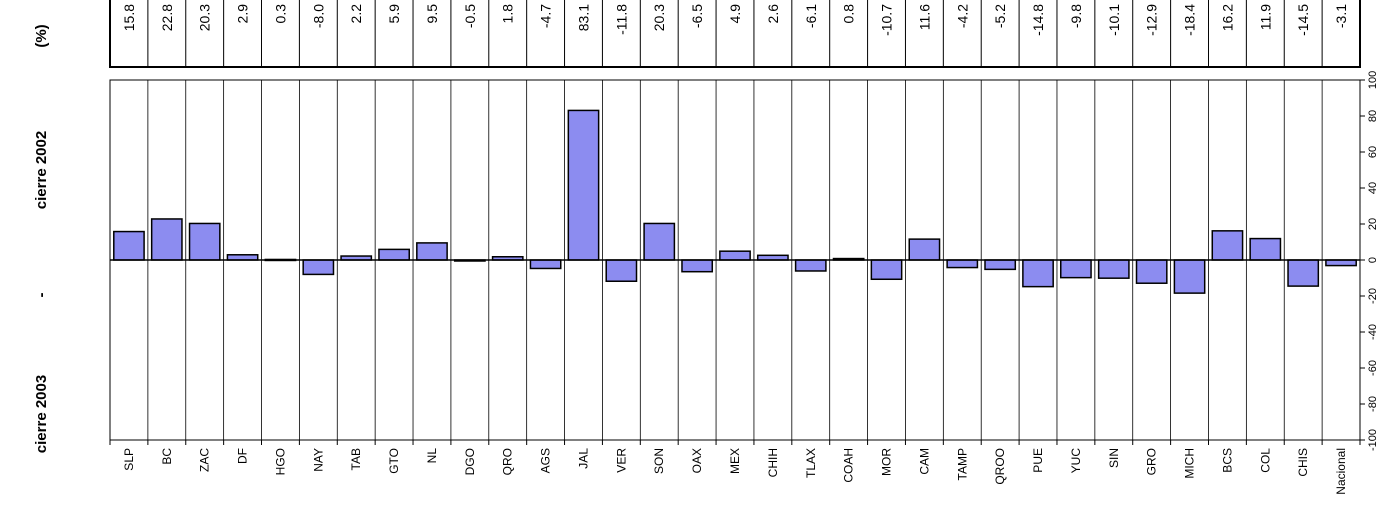  Describe the element at coordinates (773, 14) in the screenshot. I see `data-label: 2.6` at that location.